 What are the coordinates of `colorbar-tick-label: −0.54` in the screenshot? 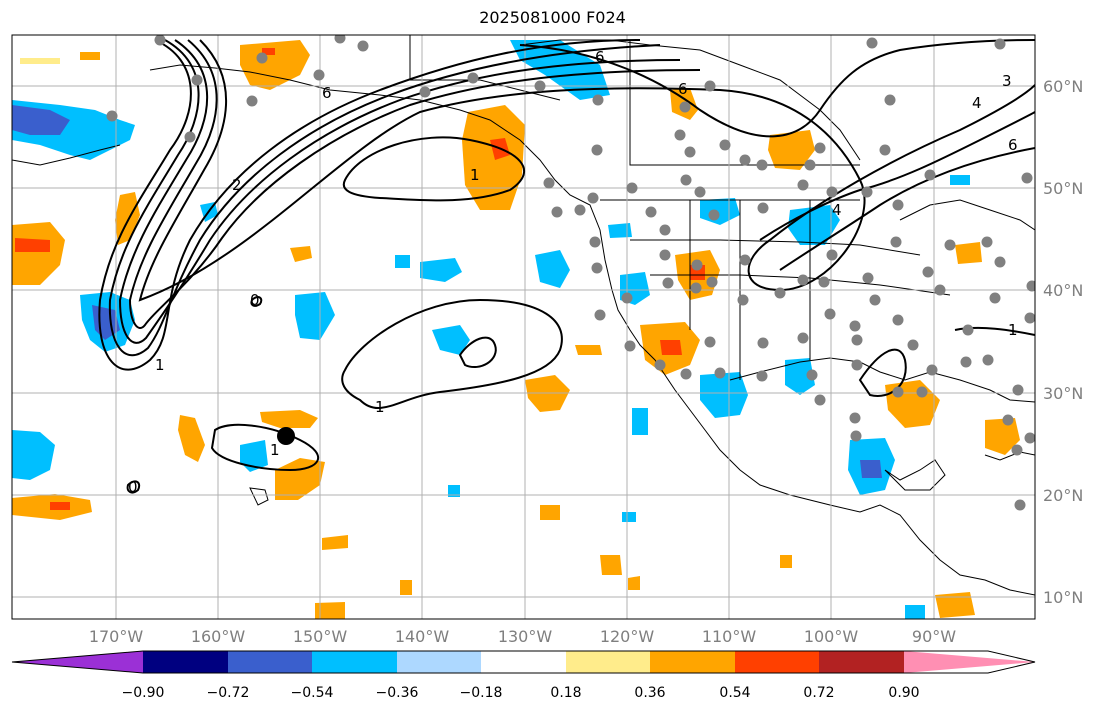 It's located at (312, 693).